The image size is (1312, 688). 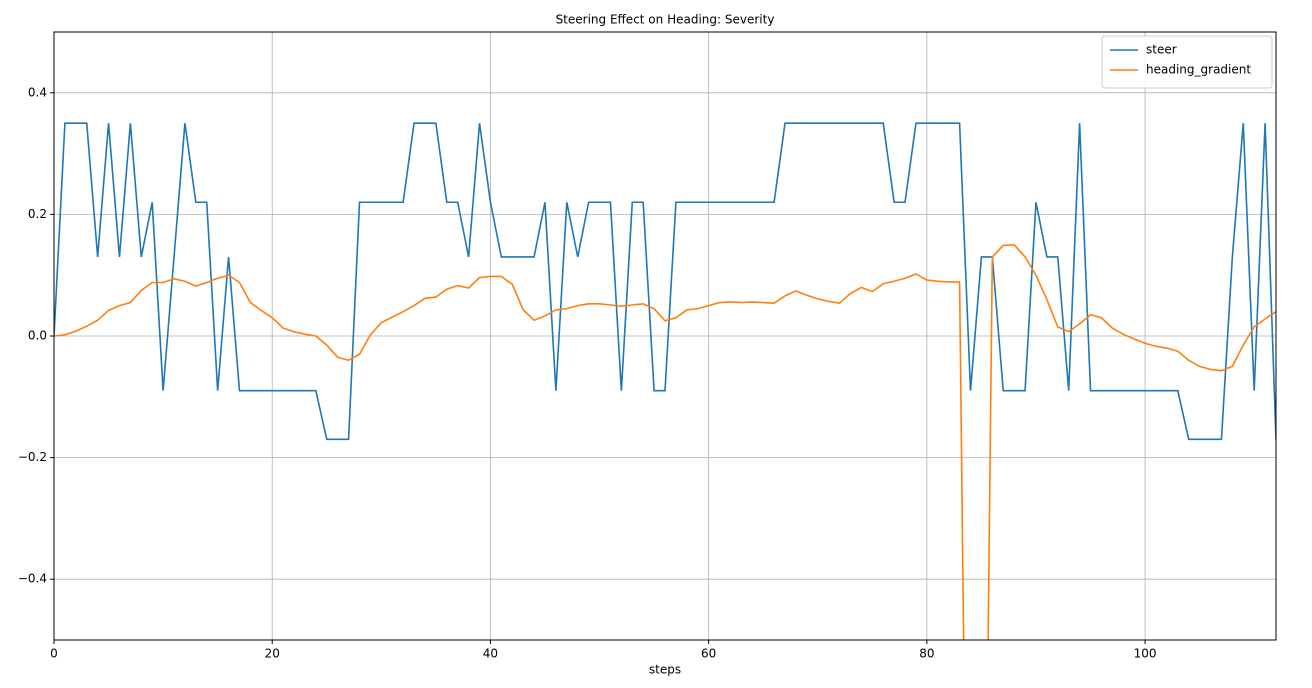 What do you see at coordinates (37, 336) in the screenshot?
I see `y-tick-label: 0.0` at bounding box center [37, 336].